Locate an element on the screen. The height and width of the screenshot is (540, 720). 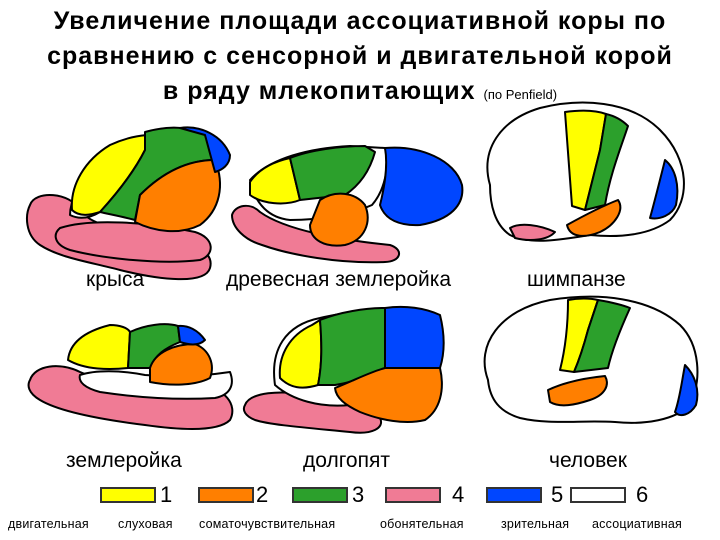
legend-swatch-visual is located at coordinates (514, 495).